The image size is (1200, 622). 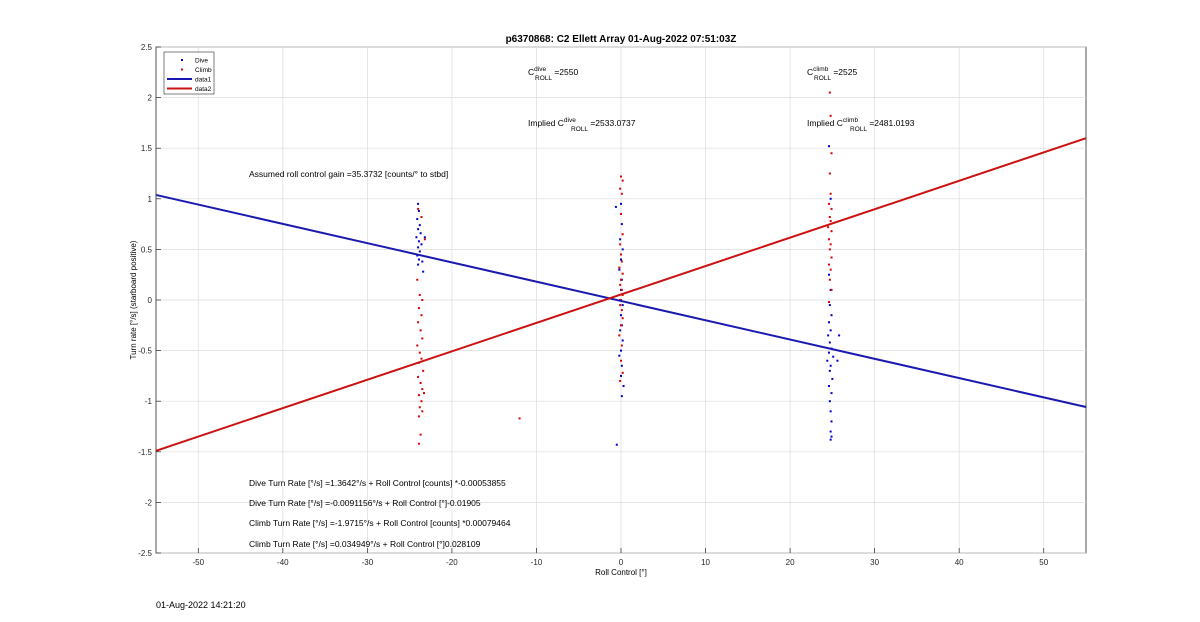 I want to click on annotation-suffix: =2533.0737, so click(x=612, y=123).